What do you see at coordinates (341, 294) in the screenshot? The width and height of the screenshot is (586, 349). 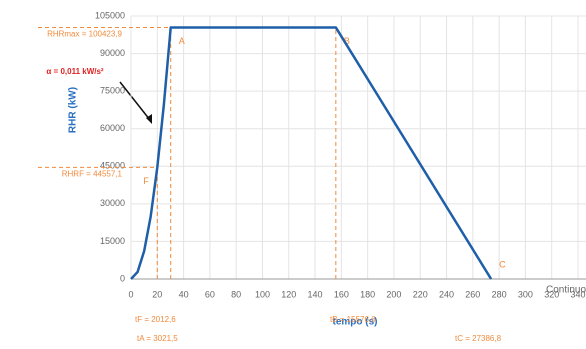 I see `x-tick-label: 160` at bounding box center [341, 294].